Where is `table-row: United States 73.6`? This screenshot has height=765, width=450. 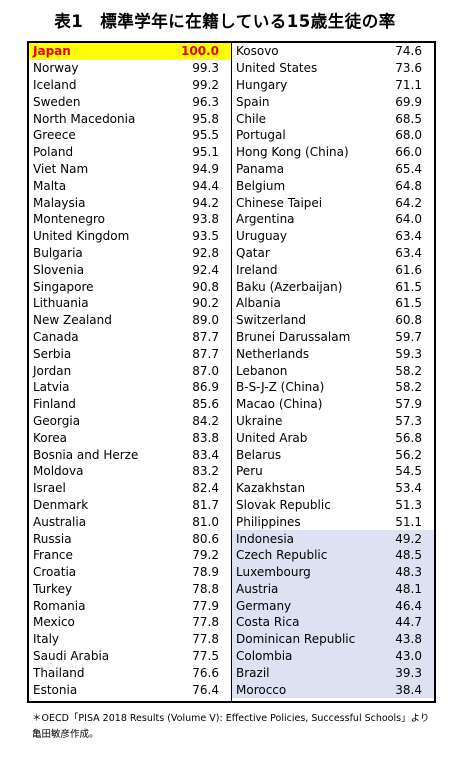 table-row: United States 73.6 is located at coordinates (333, 68).